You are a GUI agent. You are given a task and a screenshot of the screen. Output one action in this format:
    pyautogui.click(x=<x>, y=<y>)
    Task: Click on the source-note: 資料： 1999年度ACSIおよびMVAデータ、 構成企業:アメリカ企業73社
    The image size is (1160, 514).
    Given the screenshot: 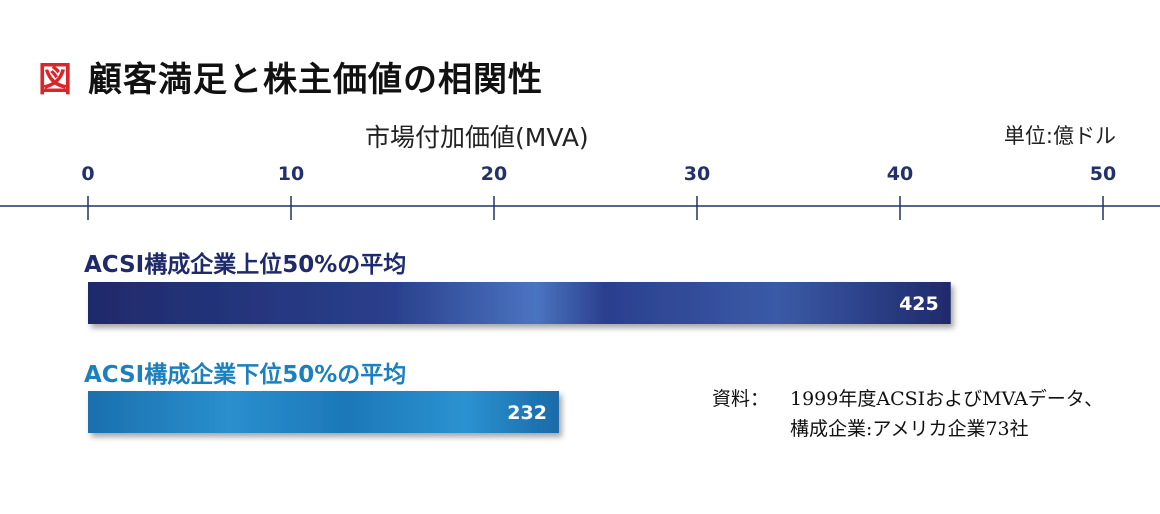 What is the action you would take?
    pyautogui.click(x=907, y=414)
    